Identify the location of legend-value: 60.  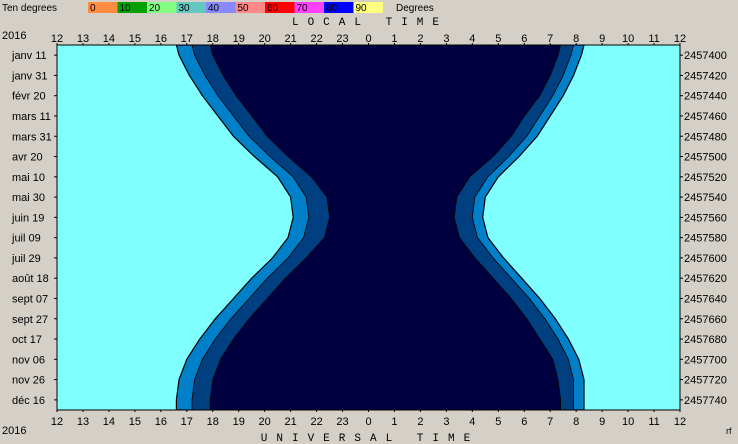
(273, 8).